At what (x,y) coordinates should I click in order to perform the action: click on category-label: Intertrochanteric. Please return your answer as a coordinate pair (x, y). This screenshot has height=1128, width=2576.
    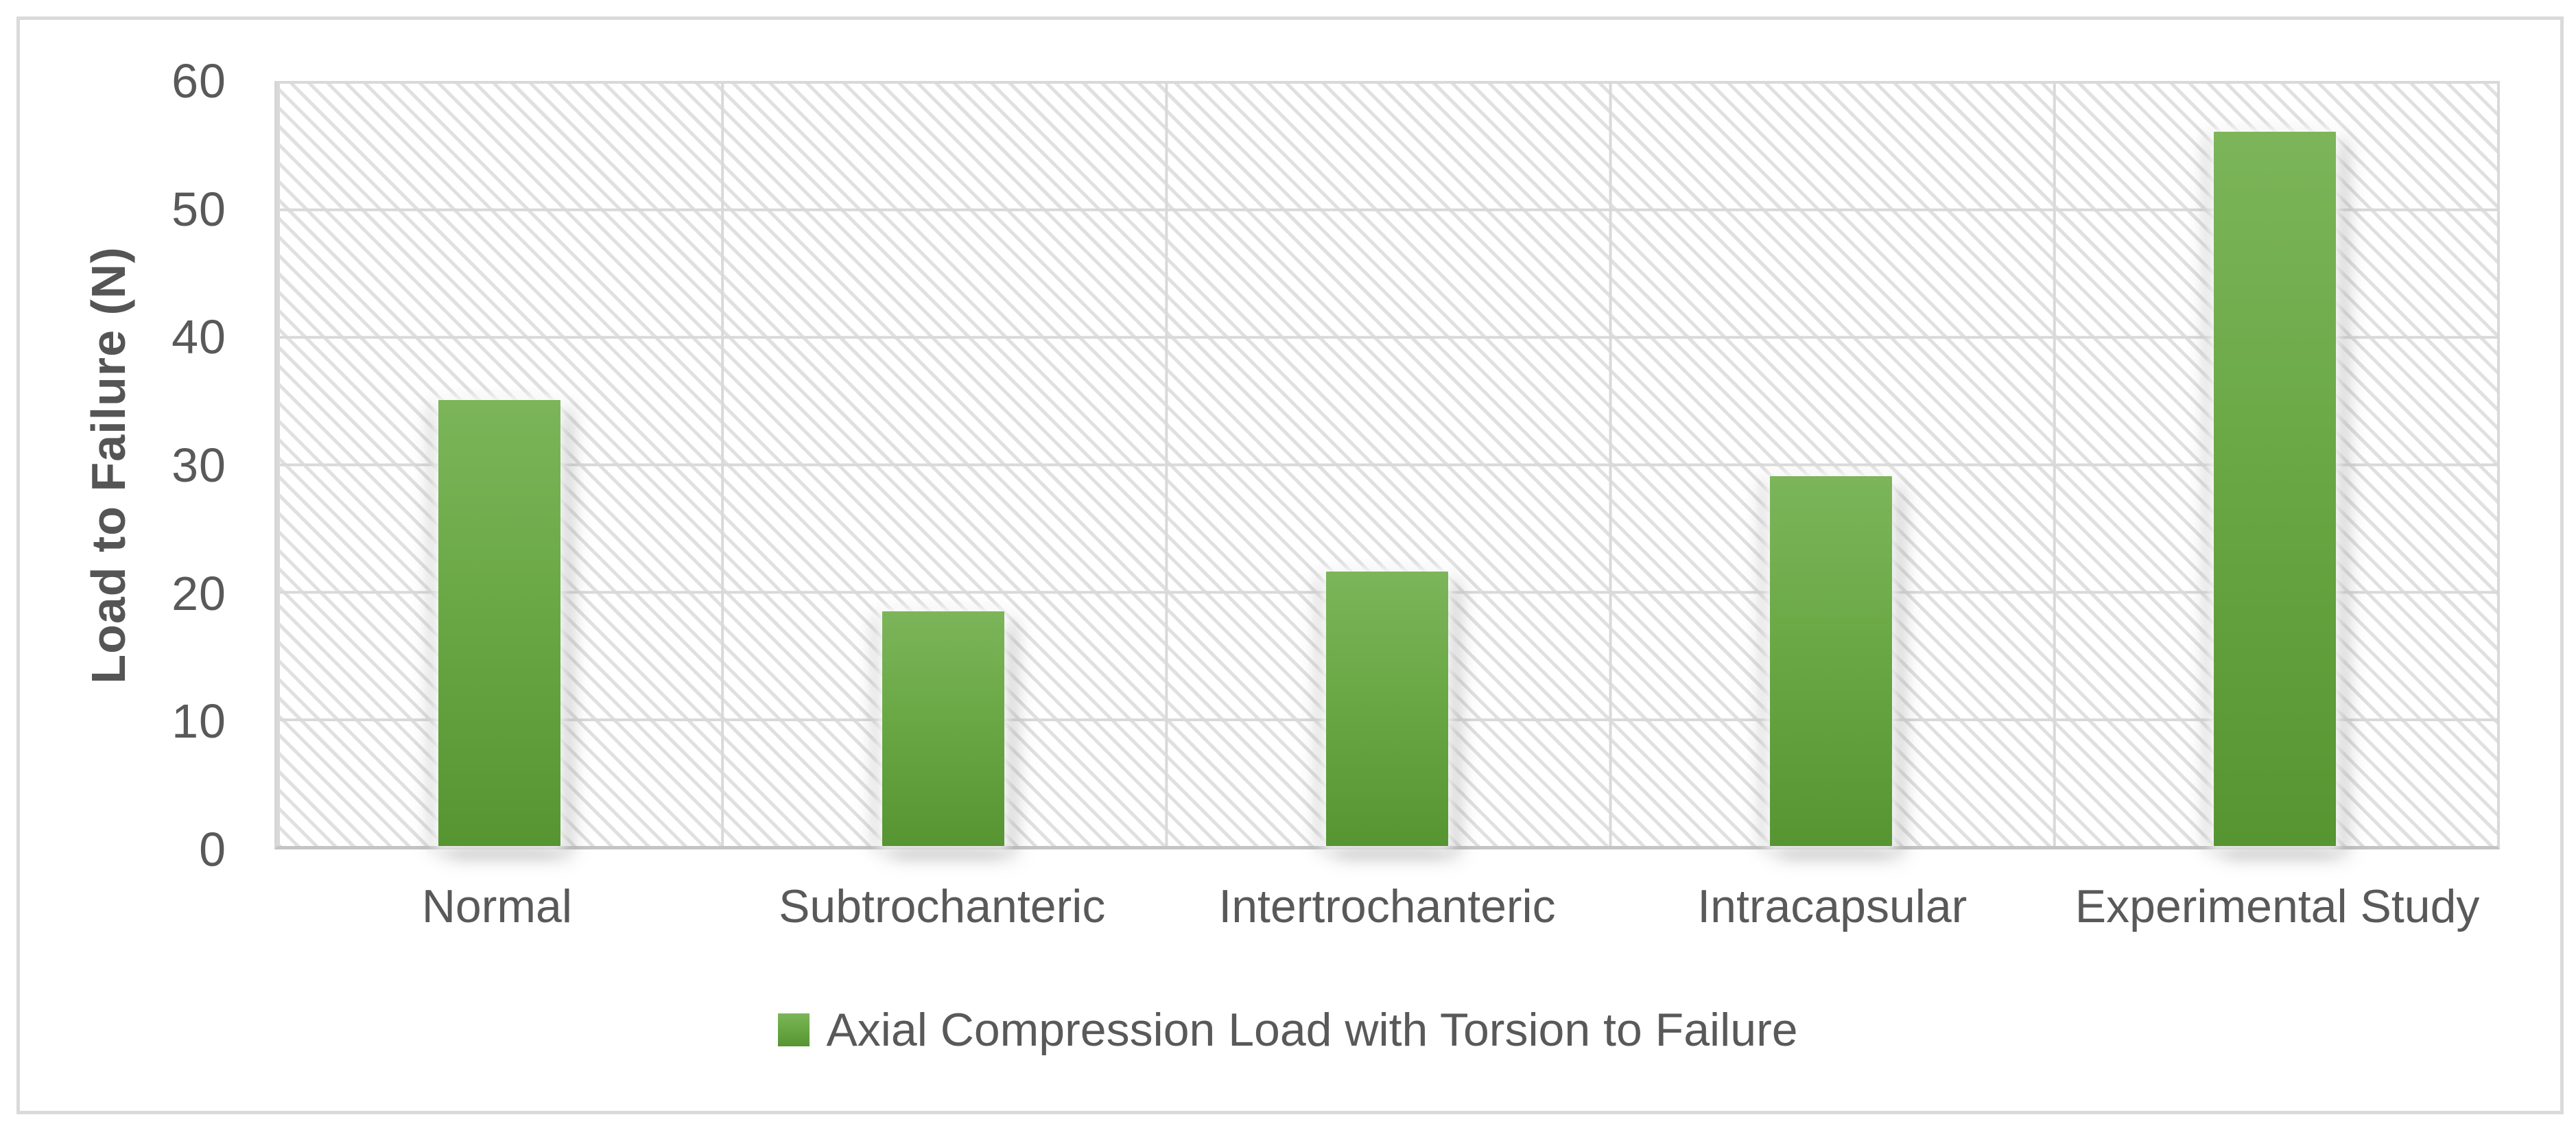
    Looking at the image, I should click on (1387, 906).